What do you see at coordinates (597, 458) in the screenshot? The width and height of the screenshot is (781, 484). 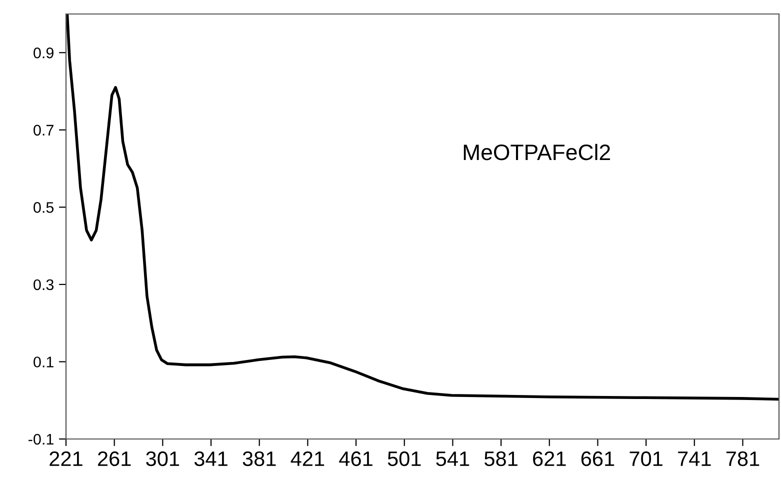 I see `x-tick-label: 661` at bounding box center [597, 458].